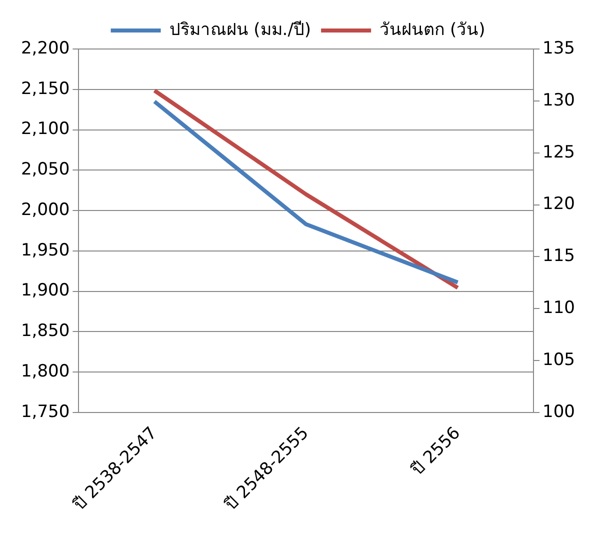 This screenshot has height=538, width=598. What do you see at coordinates (45, 331) in the screenshot?
I see `y-tick-label: 1,850` at bounding box center [45, 331].